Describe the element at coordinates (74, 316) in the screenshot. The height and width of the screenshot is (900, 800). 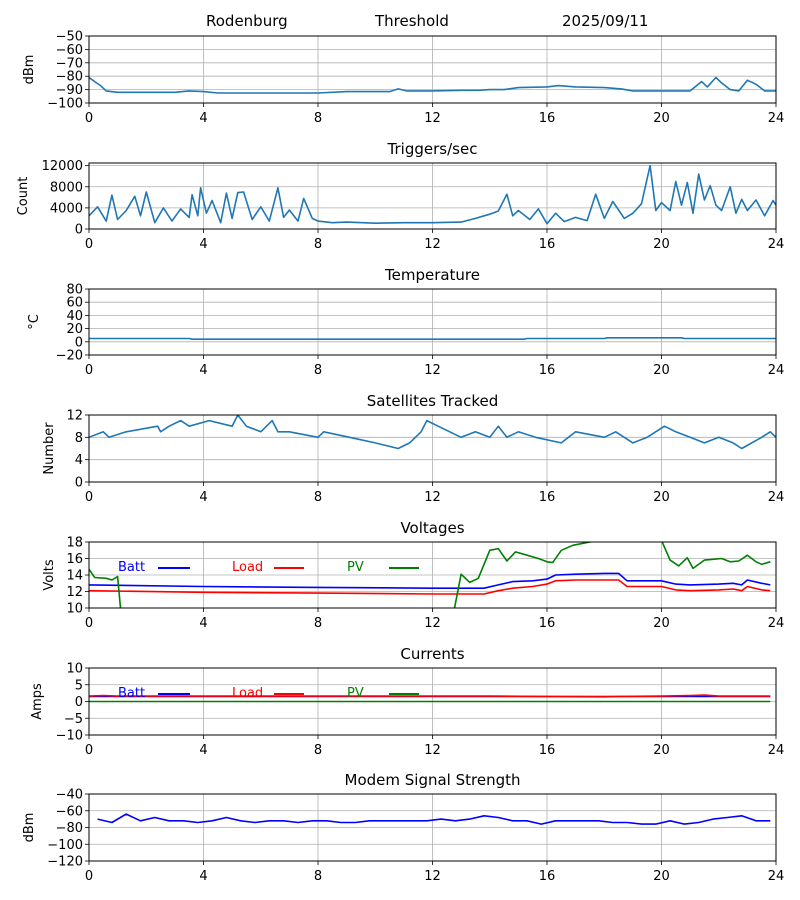
I see `y-tick-label: 40` at that location.